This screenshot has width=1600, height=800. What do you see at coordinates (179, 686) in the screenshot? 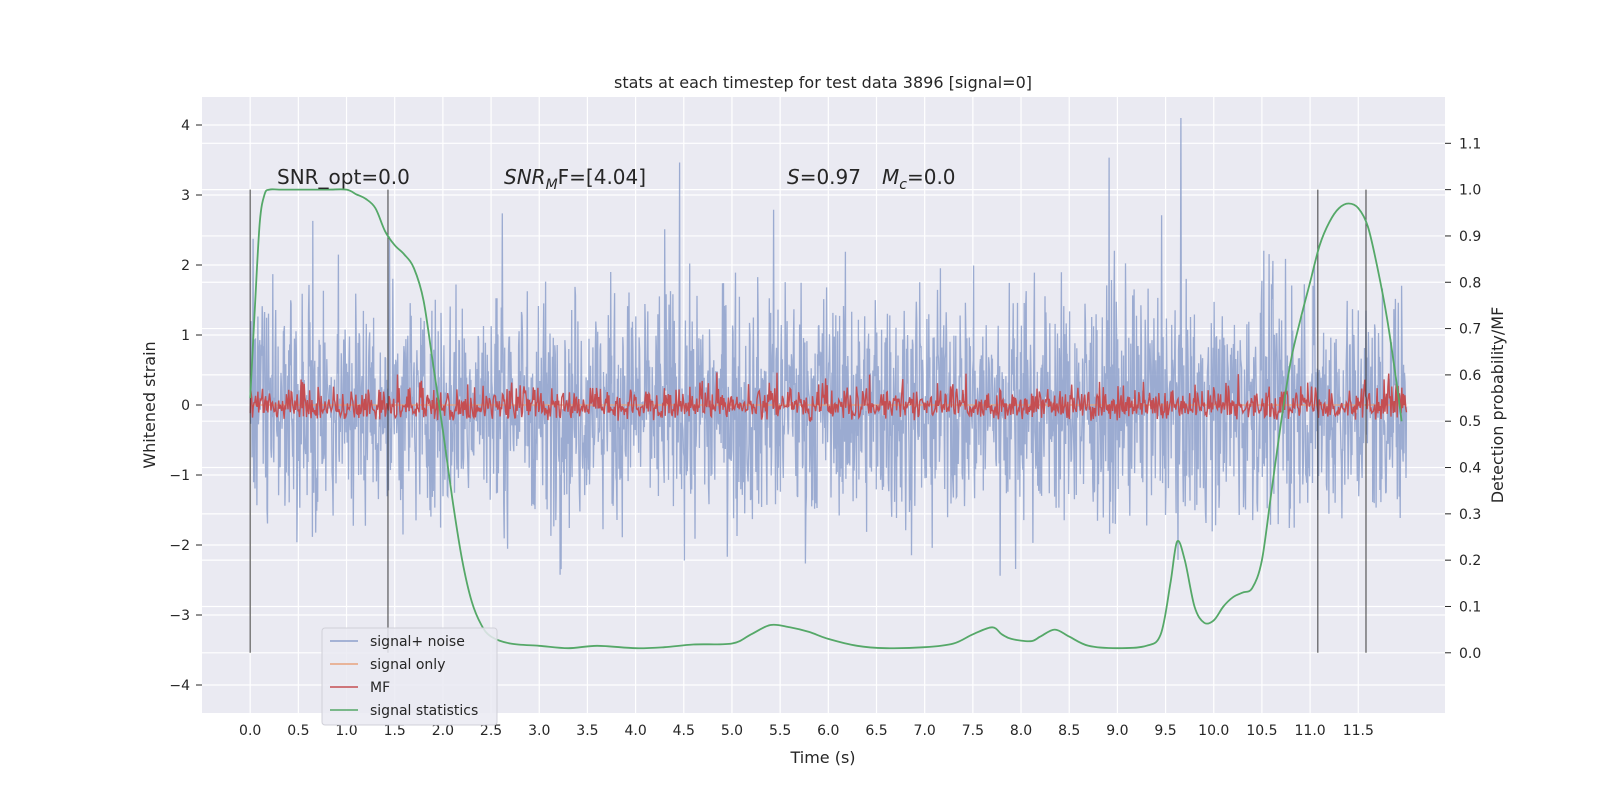
I see `y-tick-label: −4` at bounding box center [179, 686].